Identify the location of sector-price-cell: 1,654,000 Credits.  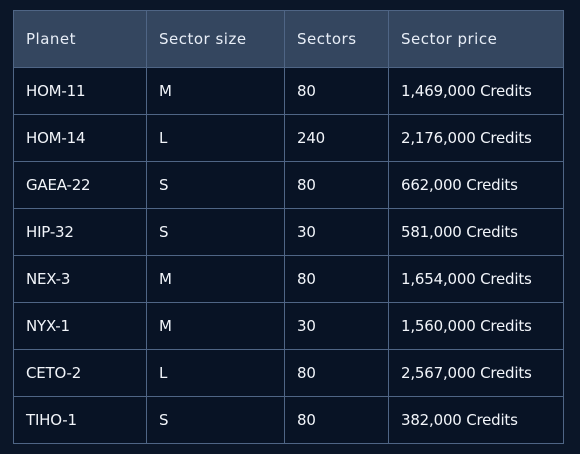
(476, 279).